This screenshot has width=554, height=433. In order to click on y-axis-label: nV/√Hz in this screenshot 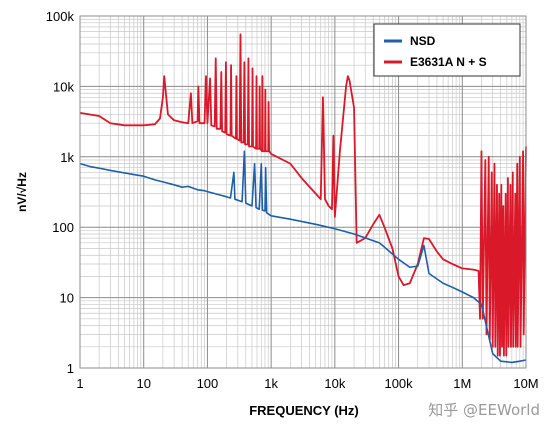, I will do `click(22, 192)`.